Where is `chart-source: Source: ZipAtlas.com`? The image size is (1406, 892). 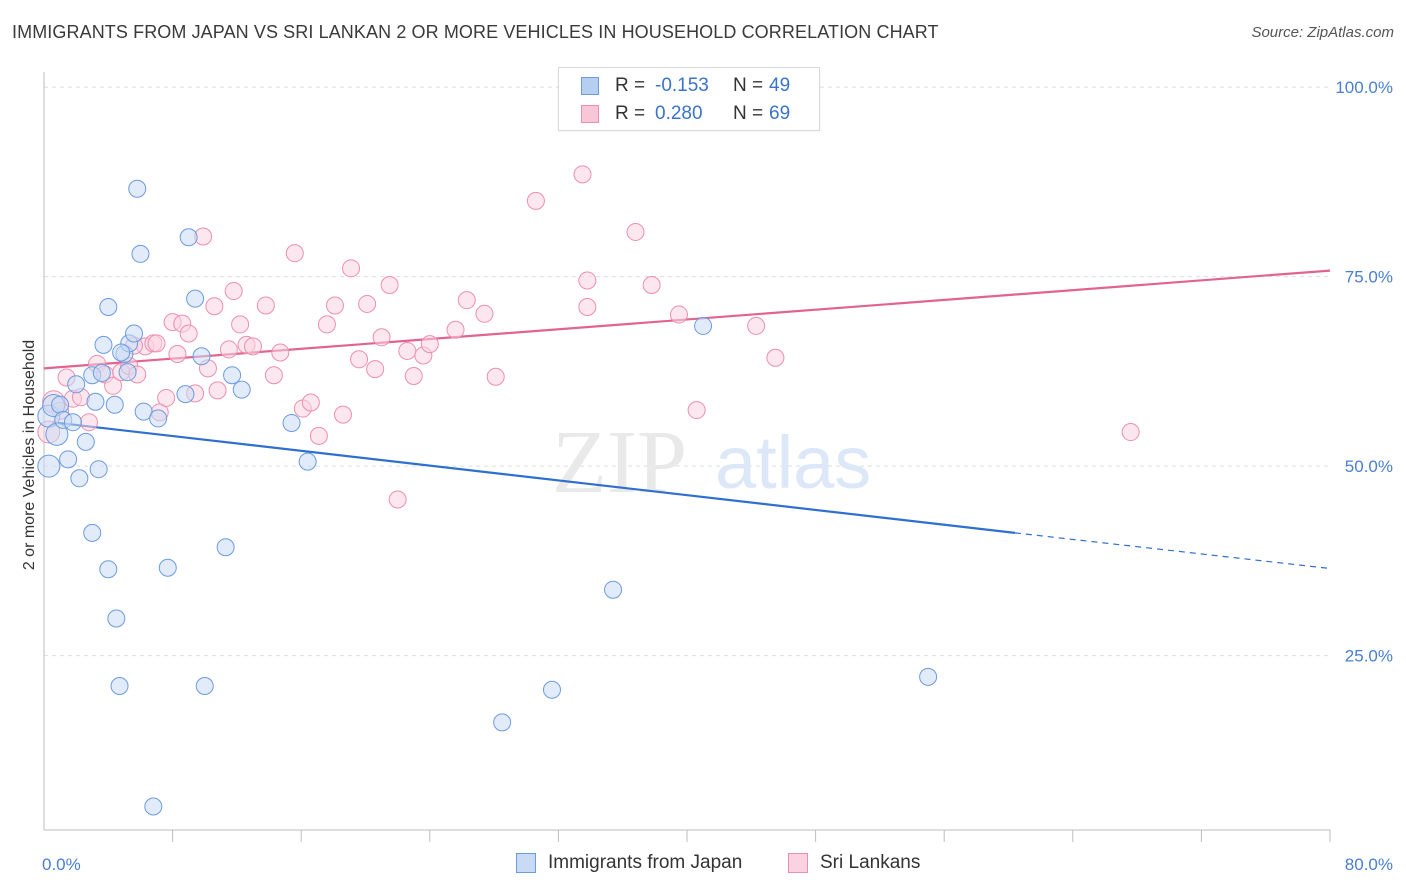
chart-source: Source: ZipAtlas.com is located at coordinates (1322, 32).